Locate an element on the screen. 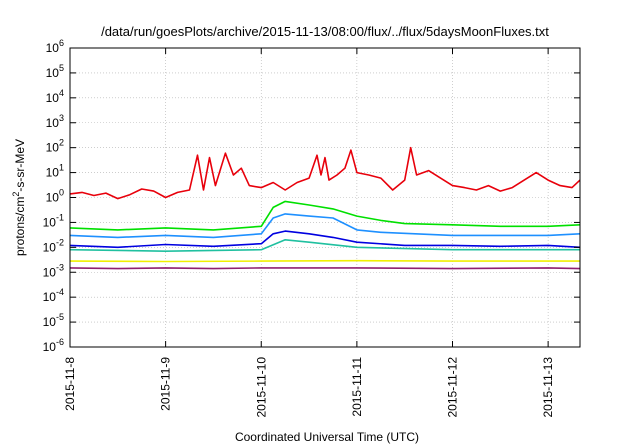  y-tick-label: 10⁻² is located at coordinates (53, 245).